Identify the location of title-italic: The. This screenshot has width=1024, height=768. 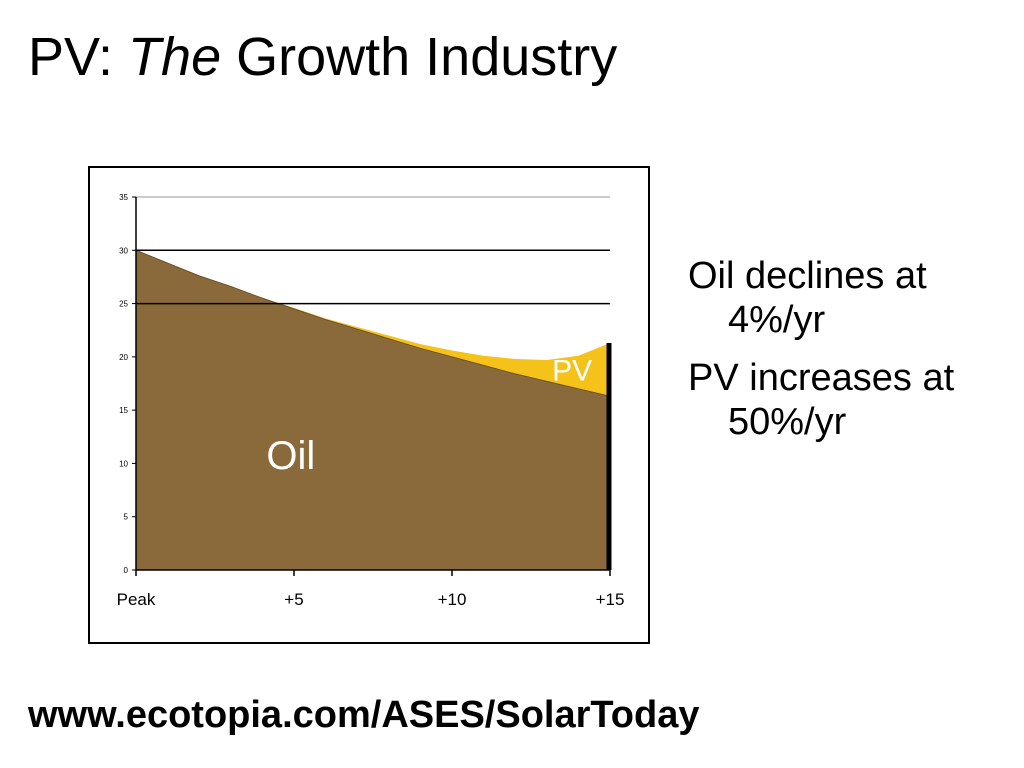
(175, 57).